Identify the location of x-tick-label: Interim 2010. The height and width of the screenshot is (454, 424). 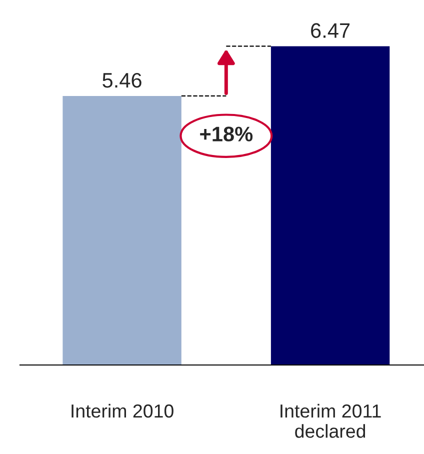
(123, 411).